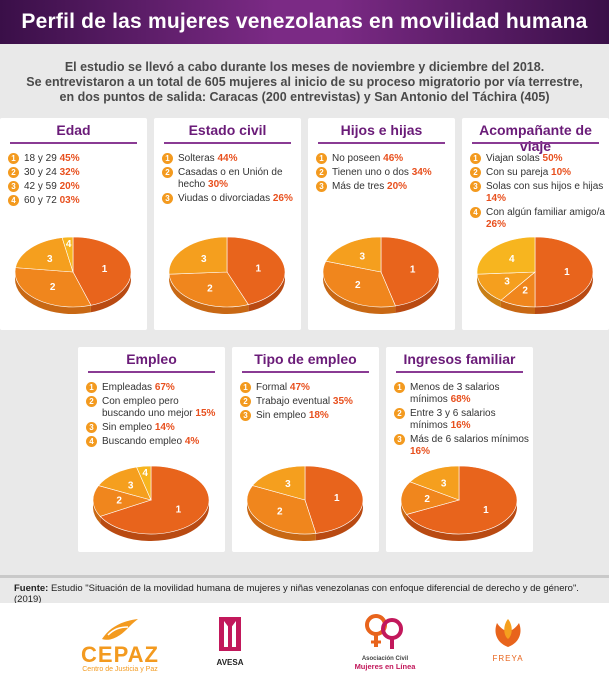 The image size is (609, 700). Describe the element at coordinates (273, 387) in the screenshot. I see `legend-category: Formal` at that location.